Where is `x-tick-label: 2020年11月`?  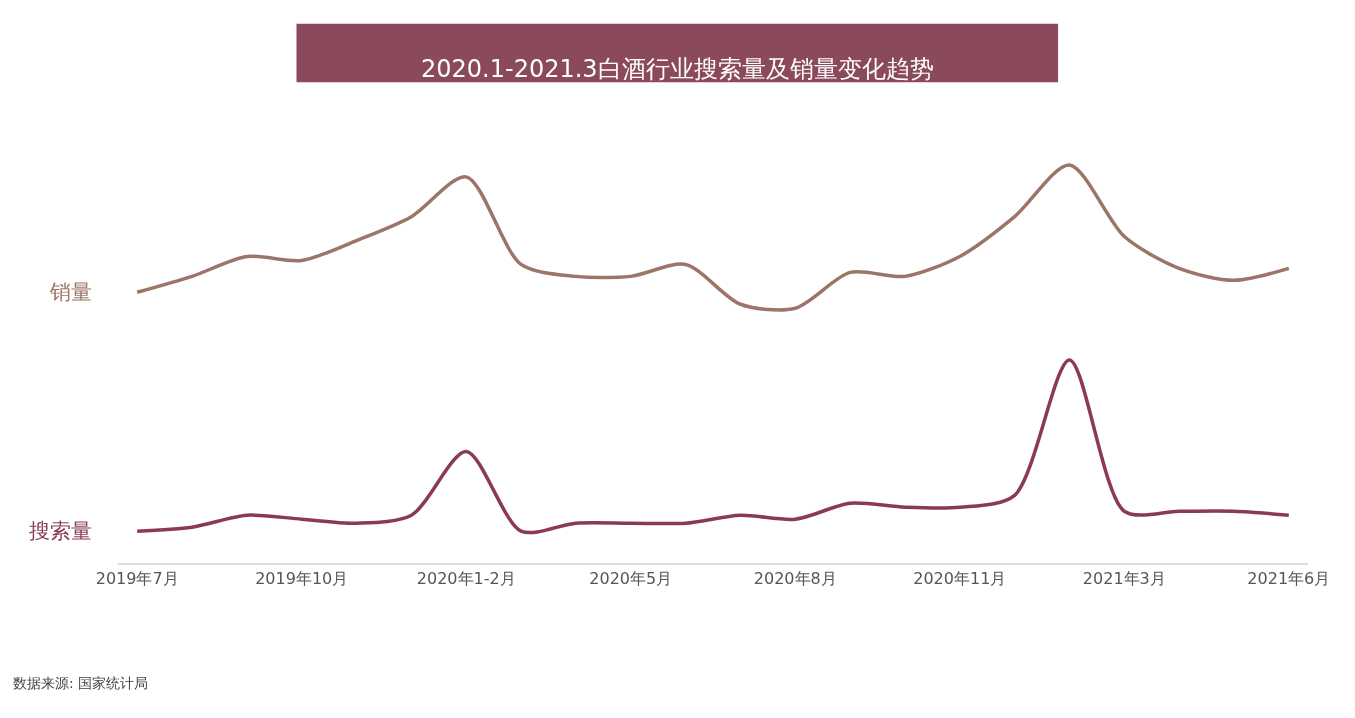
x-tick-label: 2020年11月 is located at coordinates (960, 578).